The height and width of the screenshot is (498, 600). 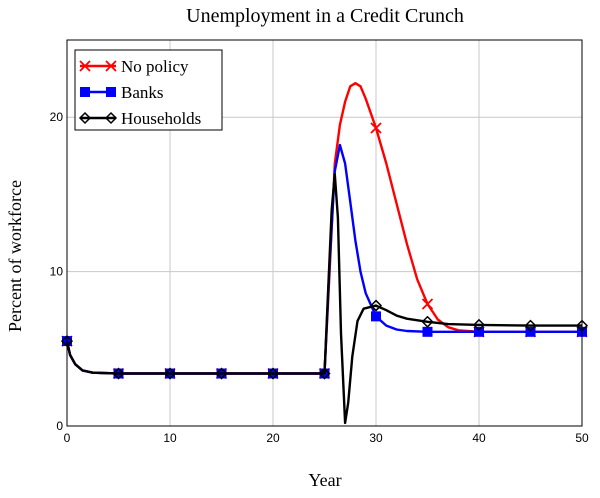 What do you see at coordinates (59, 426) in the screenshot?
I see `y-tick-label: 0` at bounding box center [59, 426].